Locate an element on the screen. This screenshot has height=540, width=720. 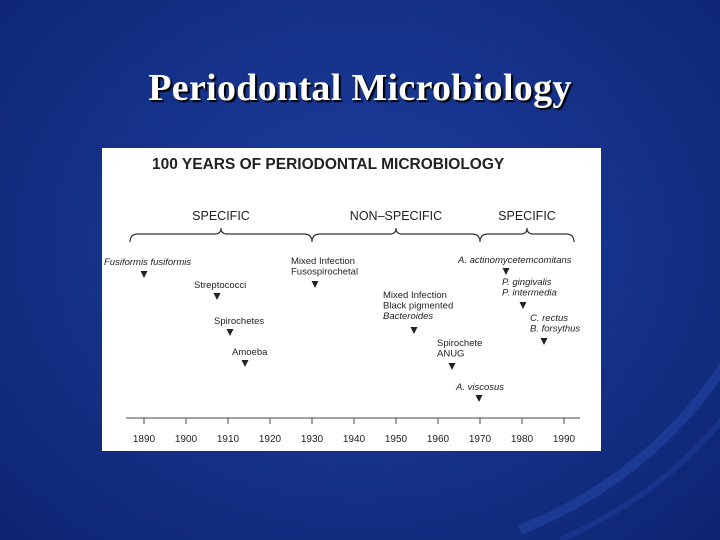
event-label: Black pigmented is located at coordinates (418, 306).